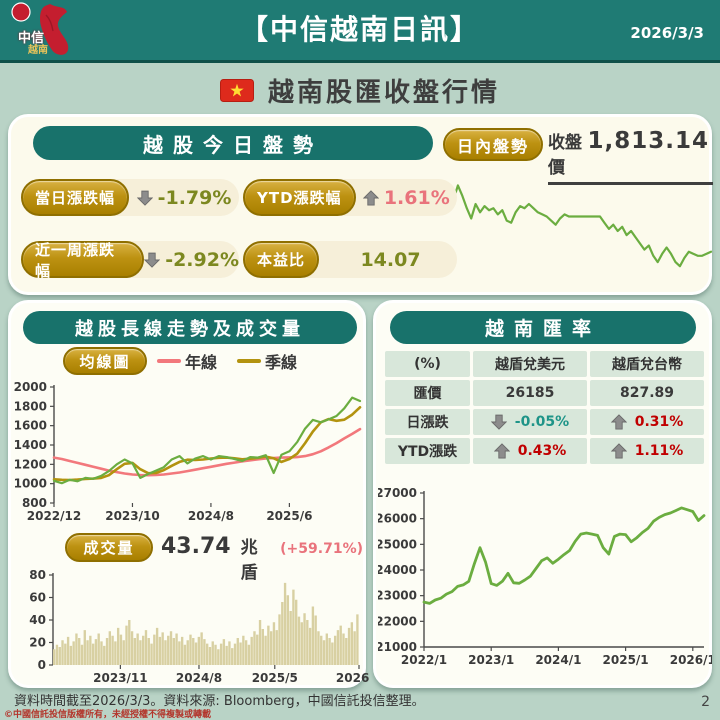 This screenshot has width=720, height=720. I want to click on header-bar: 【中信越南日訊】 2026/3/3 中信 越南, so click(360, 31).